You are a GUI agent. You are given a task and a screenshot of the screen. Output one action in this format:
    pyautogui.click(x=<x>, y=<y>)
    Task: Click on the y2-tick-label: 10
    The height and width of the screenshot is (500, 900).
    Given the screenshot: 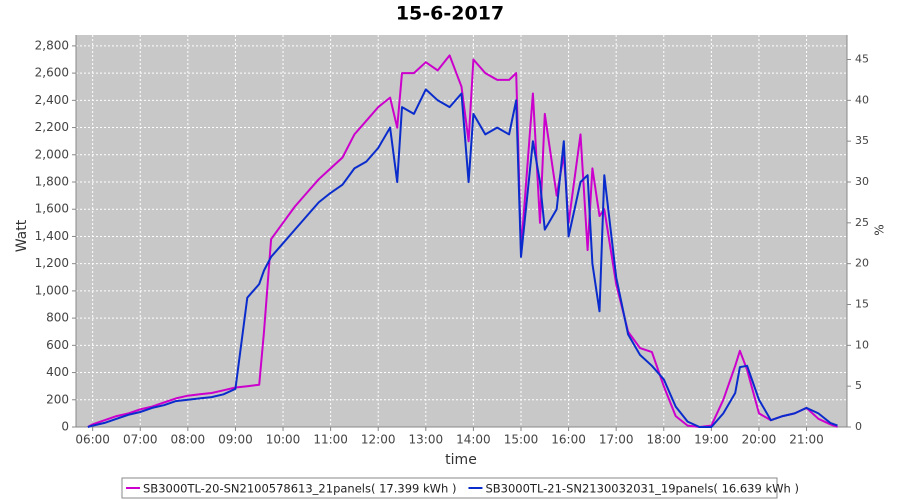 What is the action you would take?
    pyautogui.click(x=862, y=344)
    